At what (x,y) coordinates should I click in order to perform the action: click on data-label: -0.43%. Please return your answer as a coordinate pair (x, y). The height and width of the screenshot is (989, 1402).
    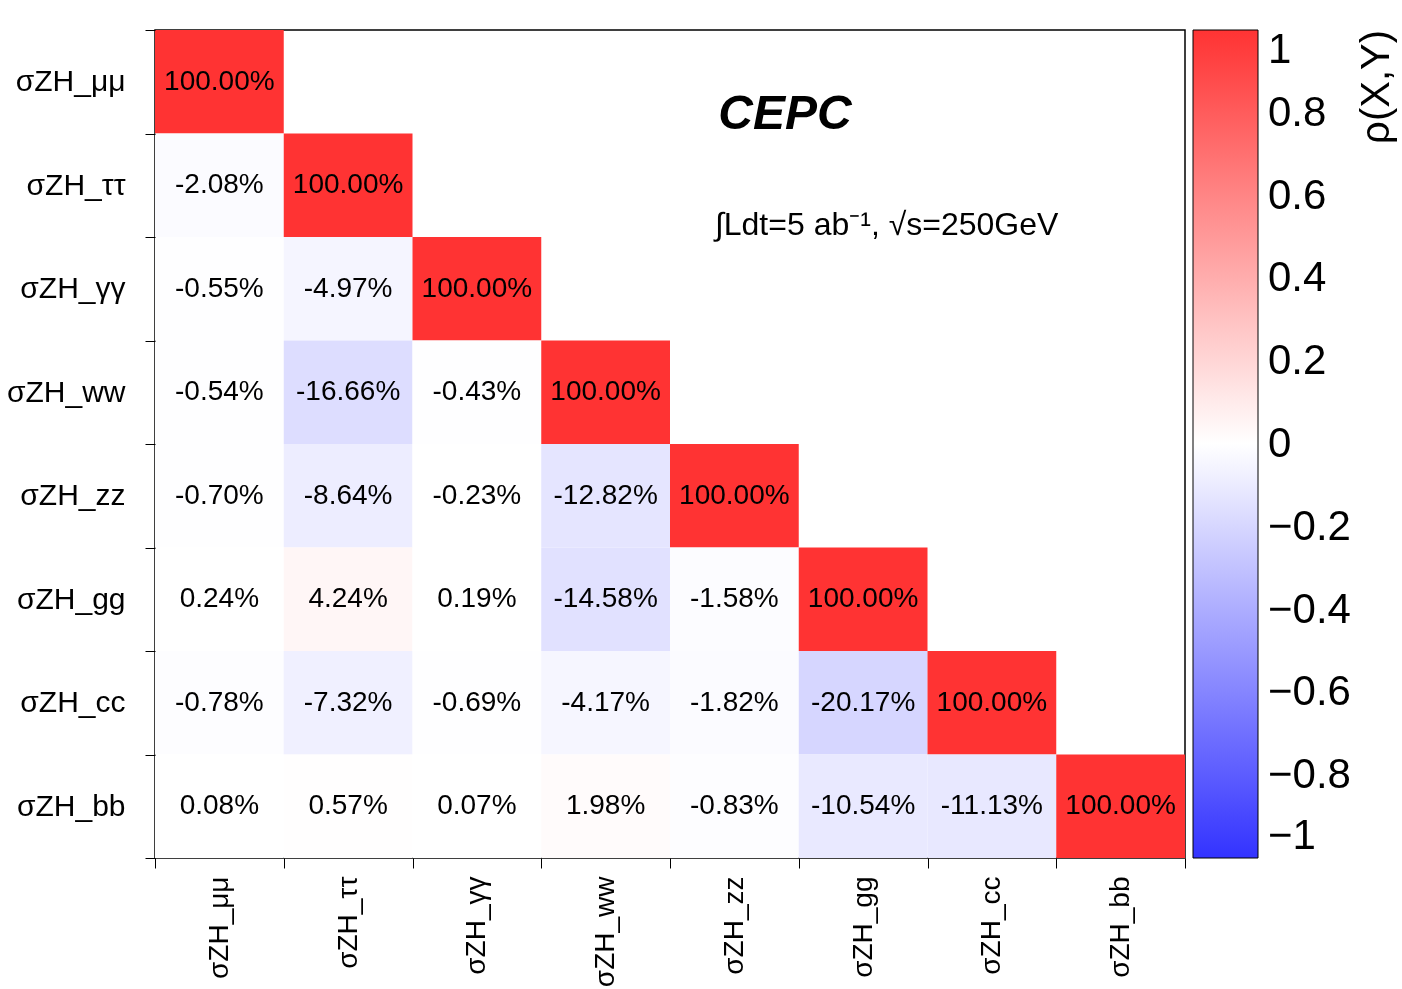
    Looking at the image, I should click on (477, 391).